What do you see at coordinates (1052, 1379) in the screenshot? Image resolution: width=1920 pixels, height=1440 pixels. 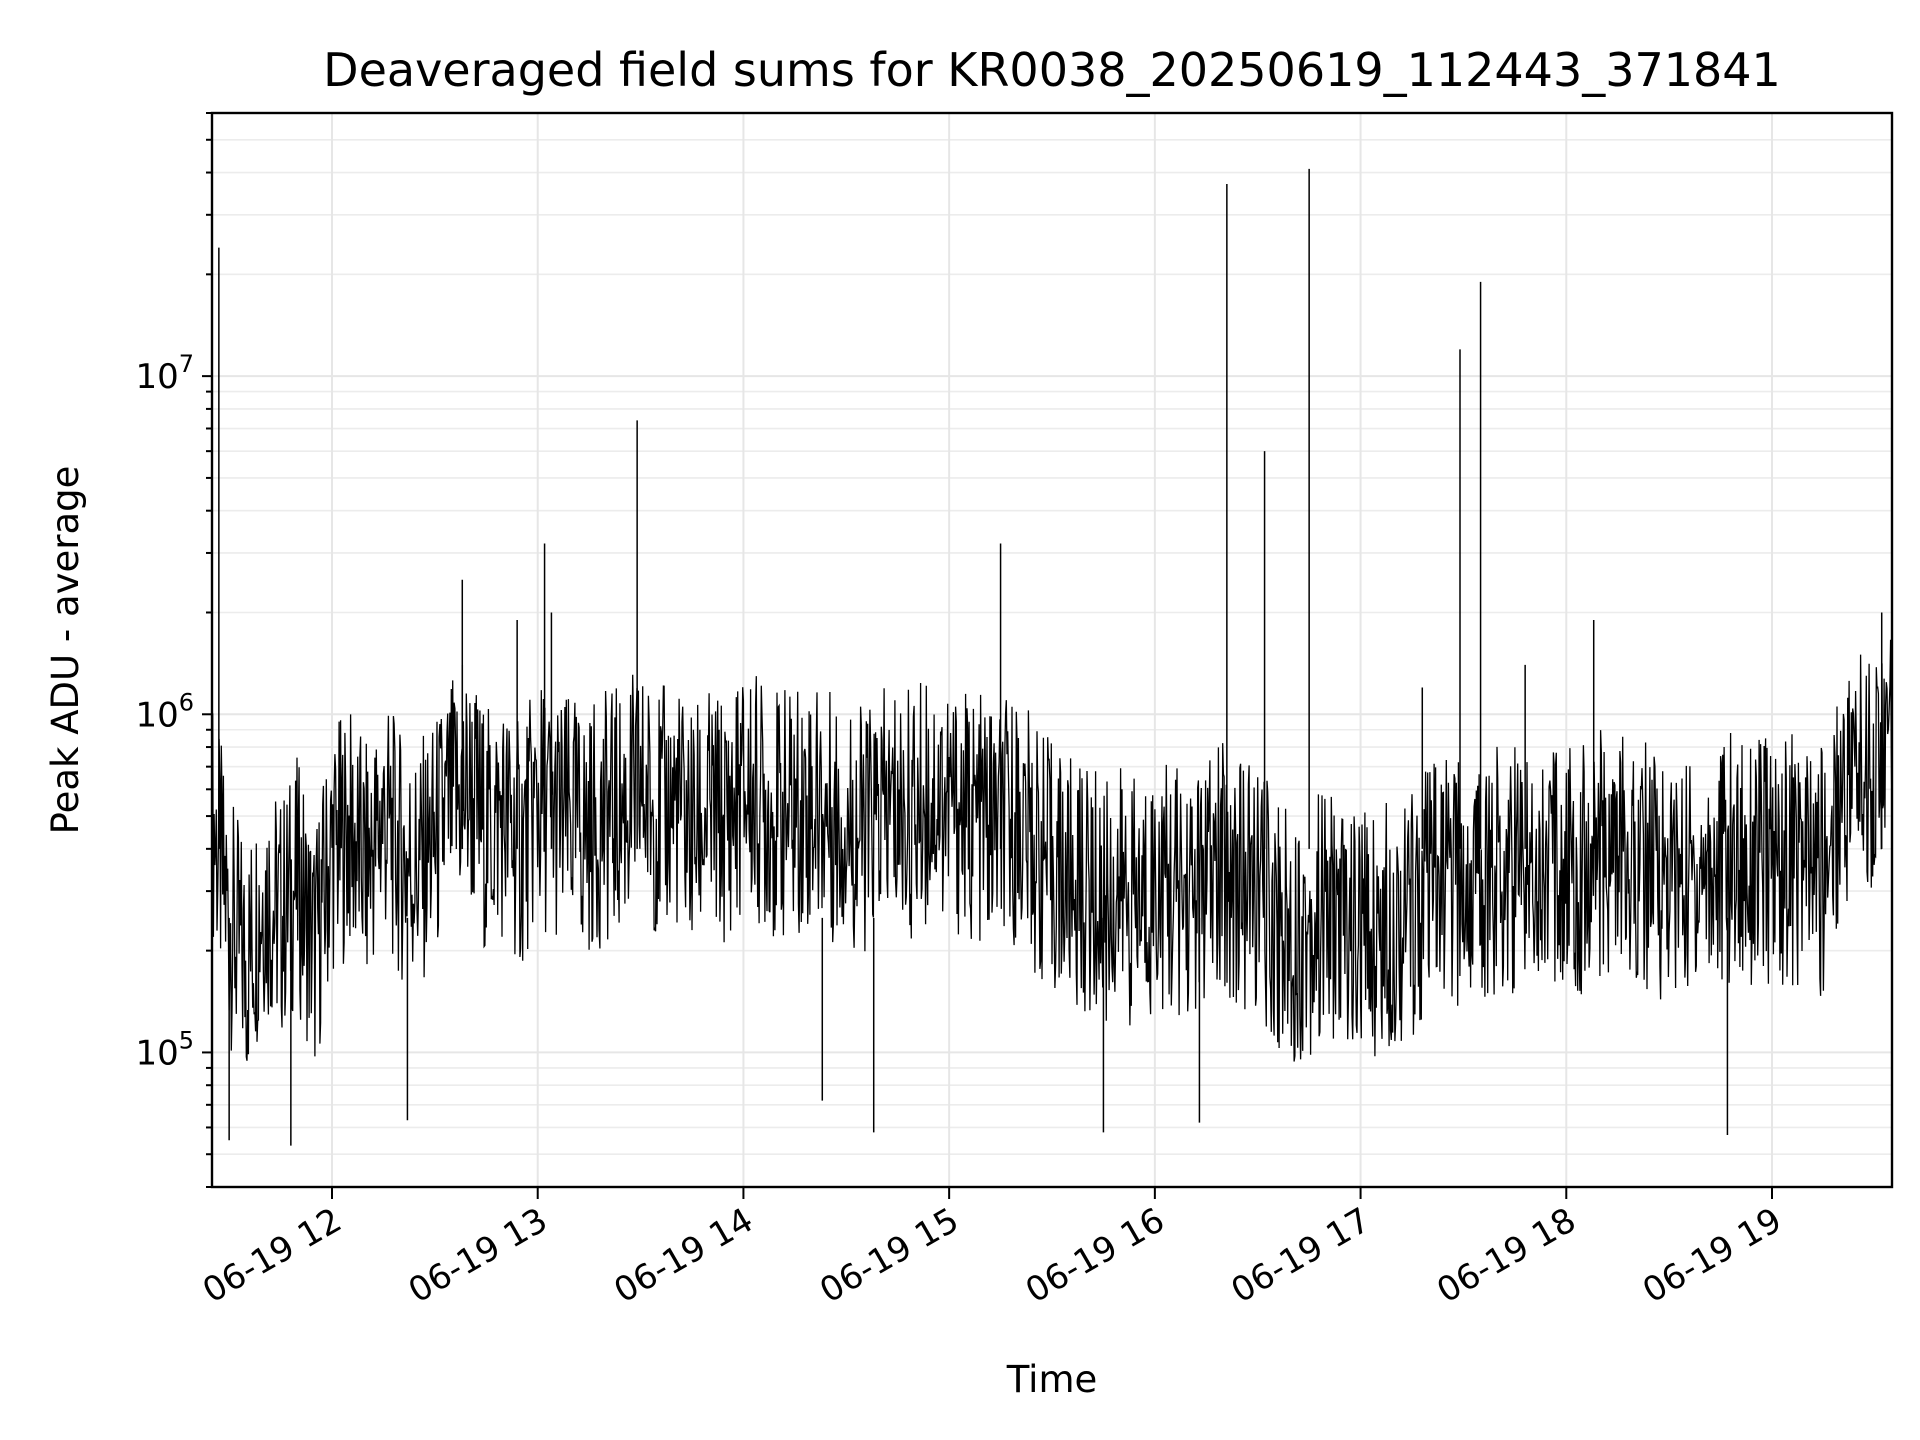 I see `x-axis-label: Time` at bounding box center [1052, 1379].